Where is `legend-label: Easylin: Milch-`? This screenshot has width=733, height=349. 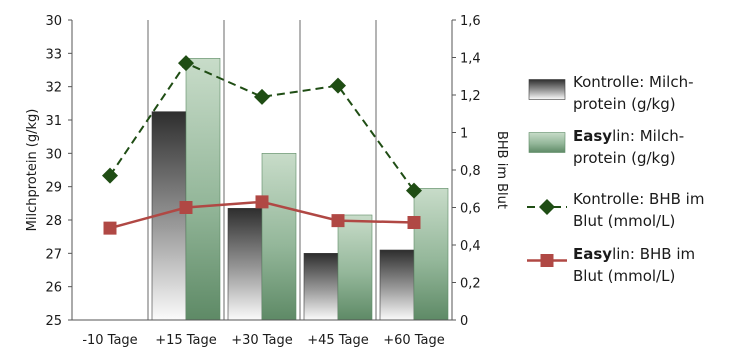
legend-label: Easylin: Milch- is located at coordinates (628, 136).